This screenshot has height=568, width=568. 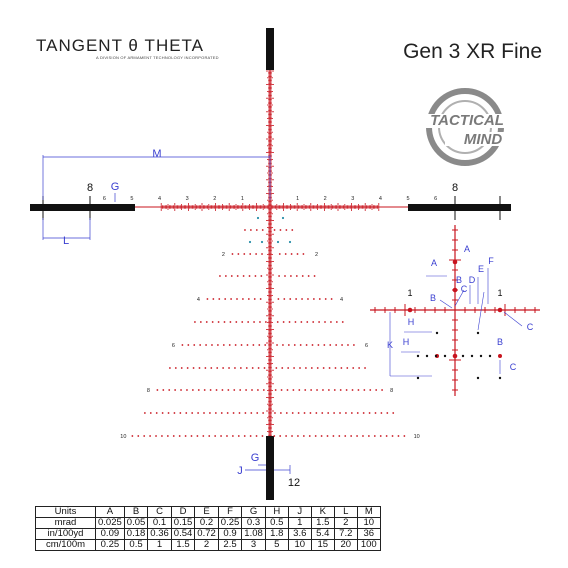 I want to click on bottom-post, so click(x=270, y=468).